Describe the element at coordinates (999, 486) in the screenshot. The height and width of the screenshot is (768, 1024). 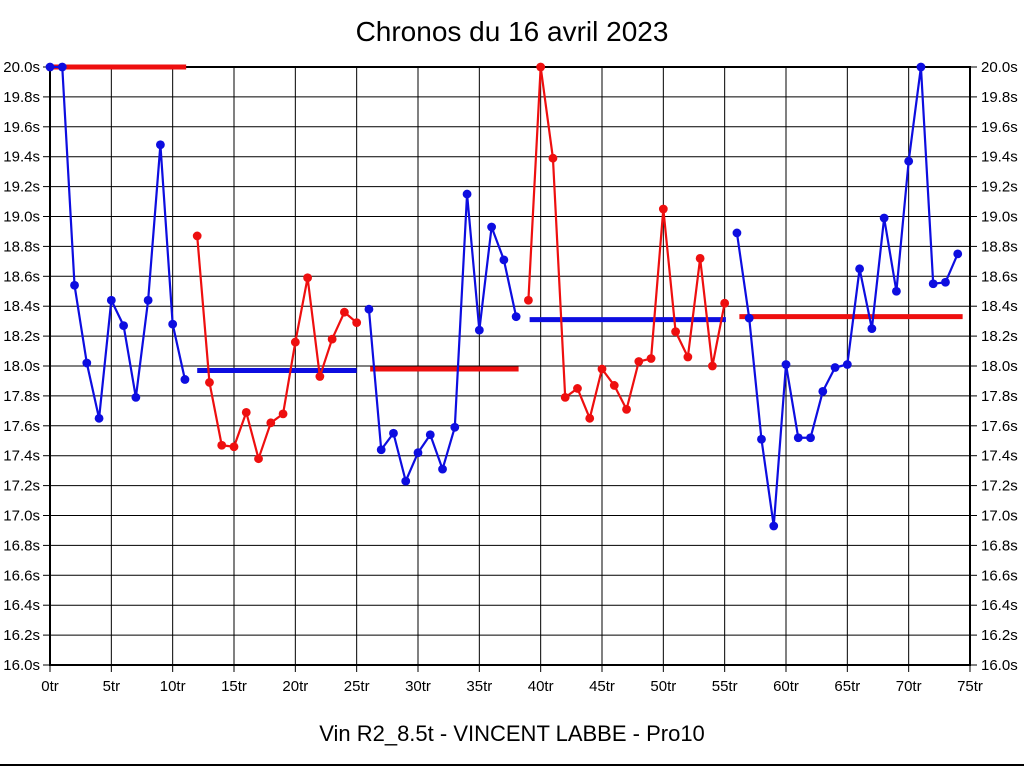
I see `y-axis-label-right: 17.2s` at that location.